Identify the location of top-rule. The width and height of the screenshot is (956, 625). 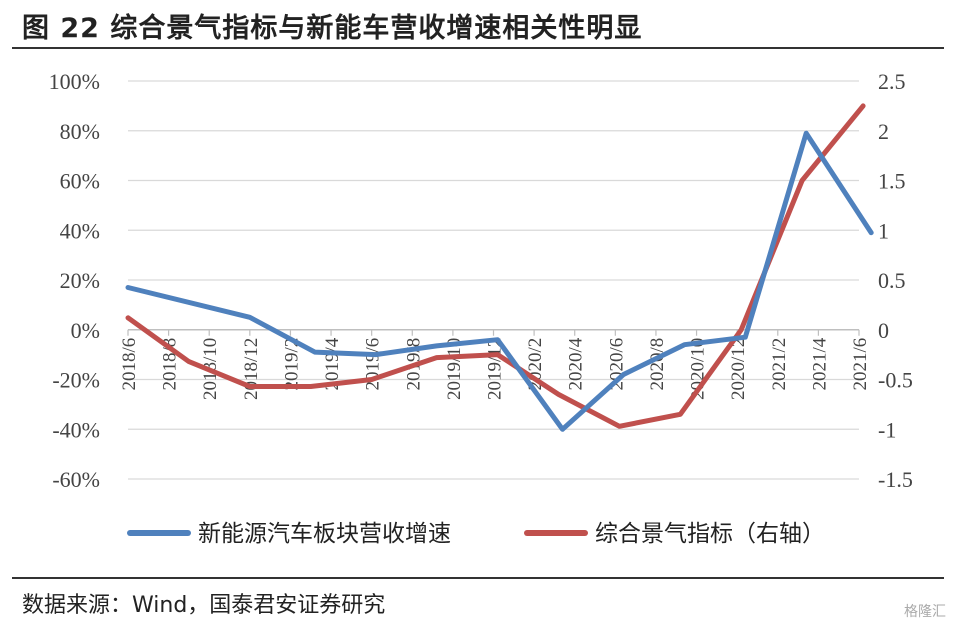
(478, 48).